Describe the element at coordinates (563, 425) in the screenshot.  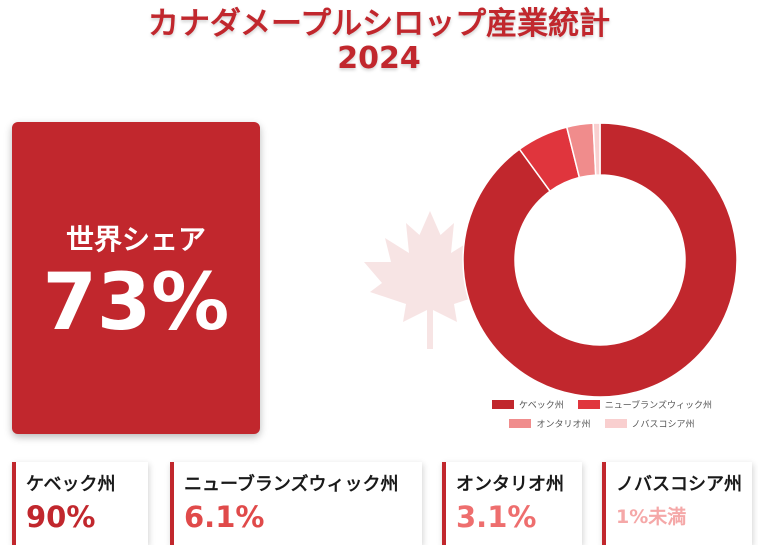
I see `legend-label: オンタリオ州` at that location.